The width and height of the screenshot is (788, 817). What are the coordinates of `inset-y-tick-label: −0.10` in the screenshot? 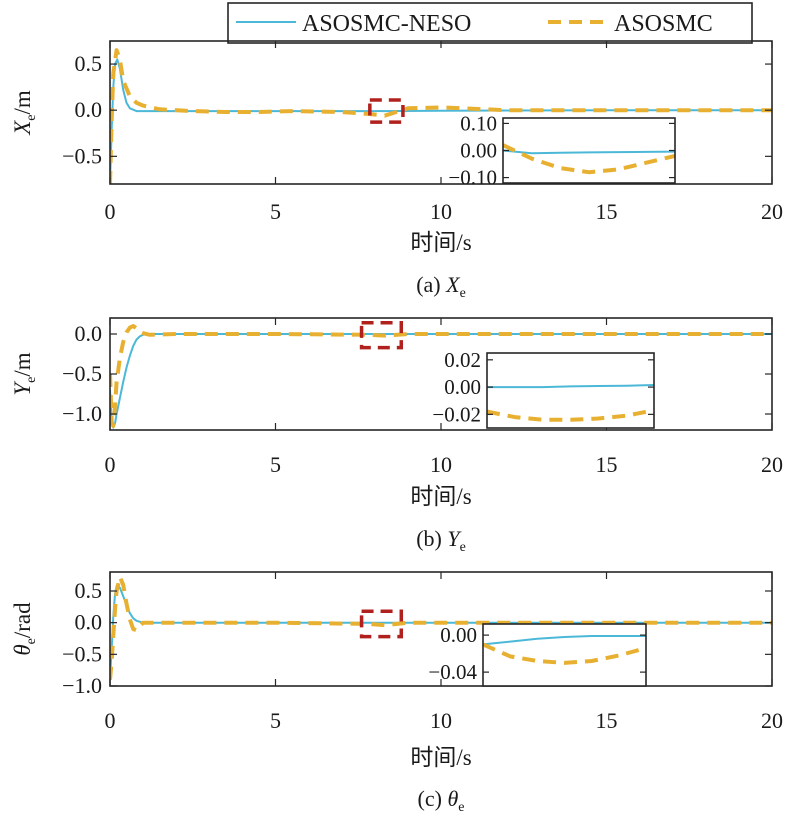 It's located at (472, 178).